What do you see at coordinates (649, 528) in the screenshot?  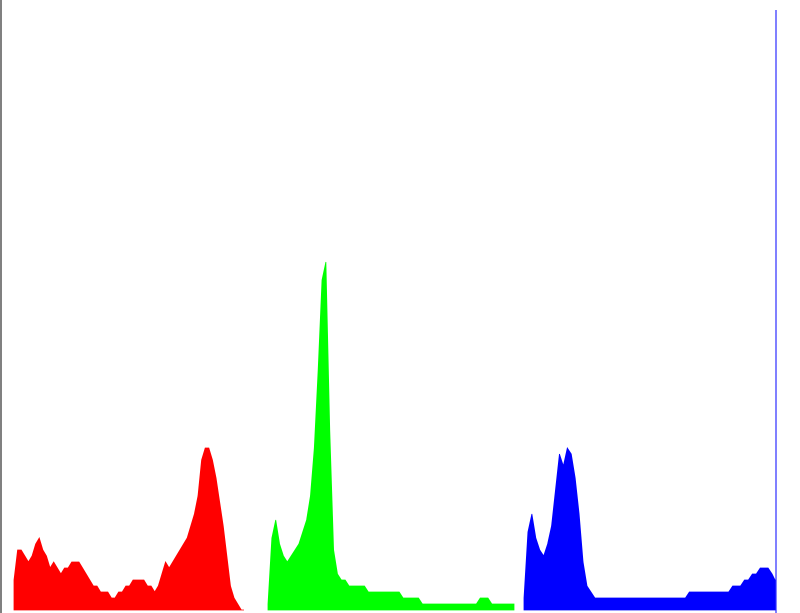 I see `blue-channel-area` at bounding box center [649, 528].